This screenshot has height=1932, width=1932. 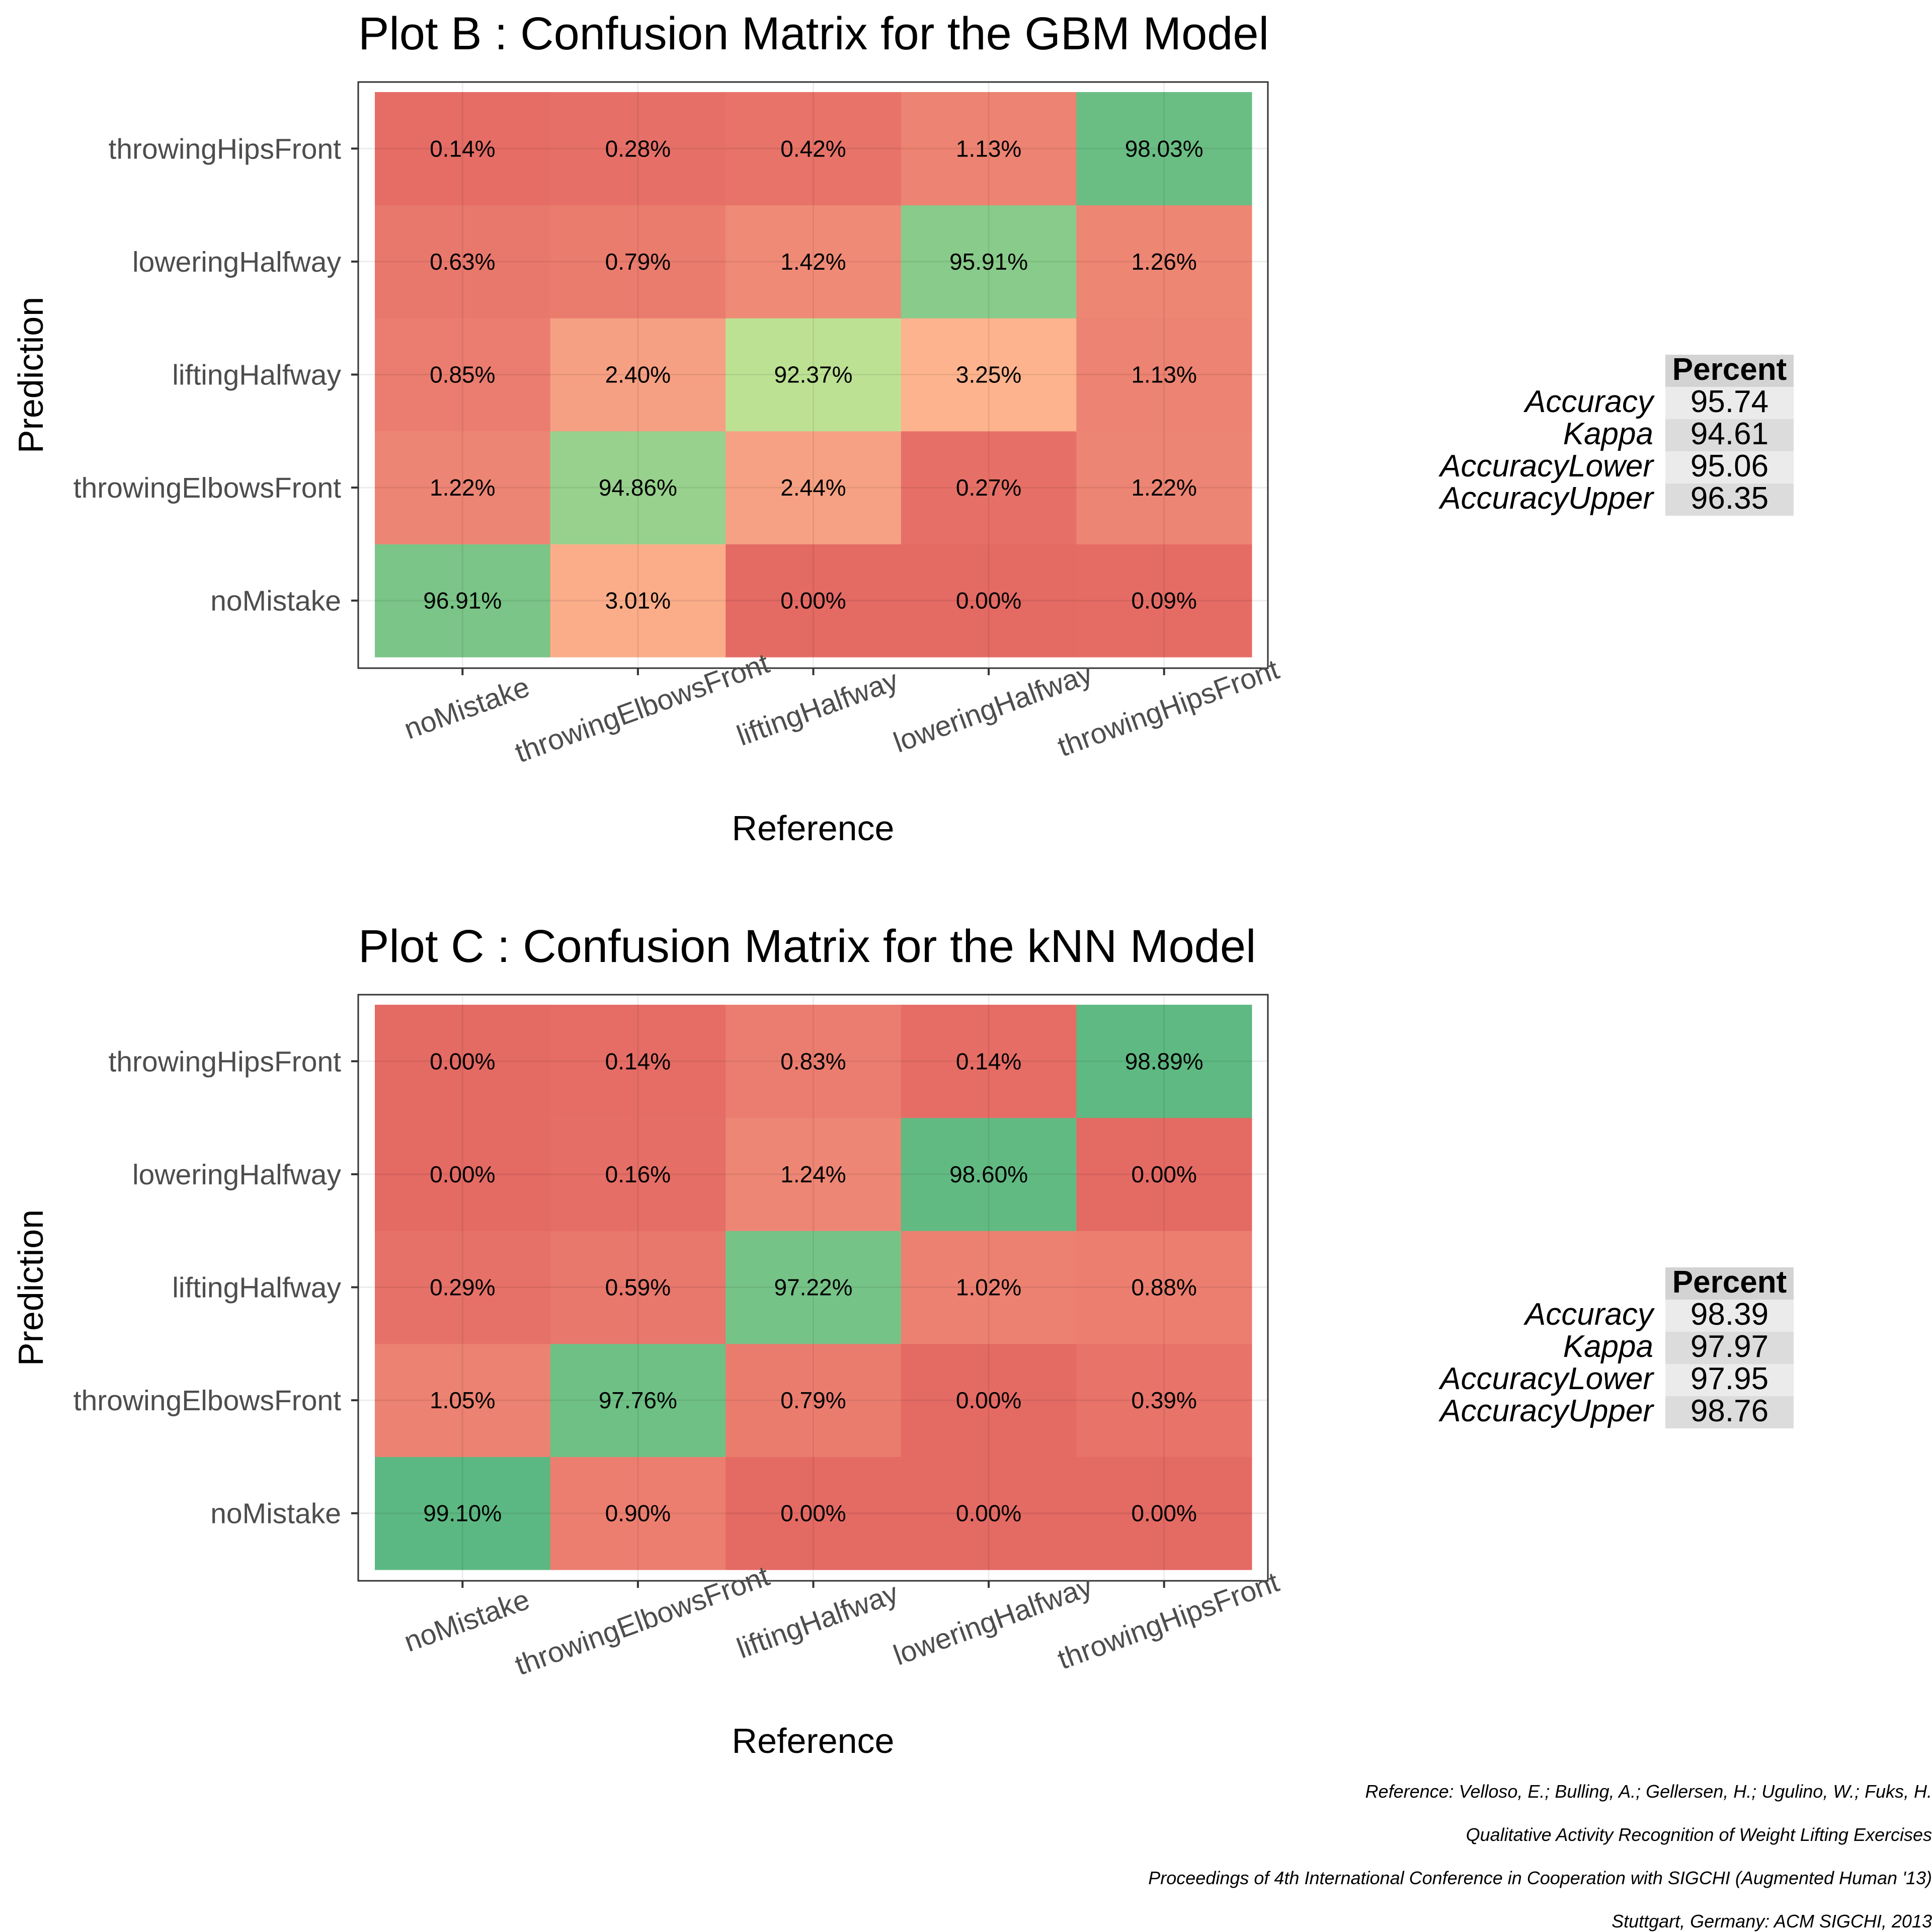 I want to click on stats-row-value: 97.97, so click(x=1730, y=1347).